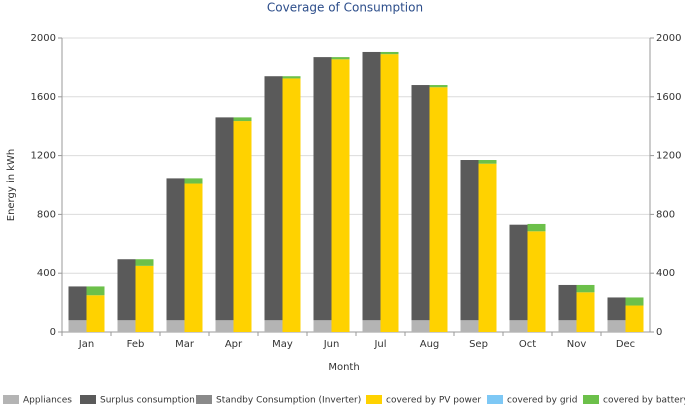  Describe the element at coordinates (11, 185) in the screenshot. I see `y-axis-label: Energy in kWh` at that location.